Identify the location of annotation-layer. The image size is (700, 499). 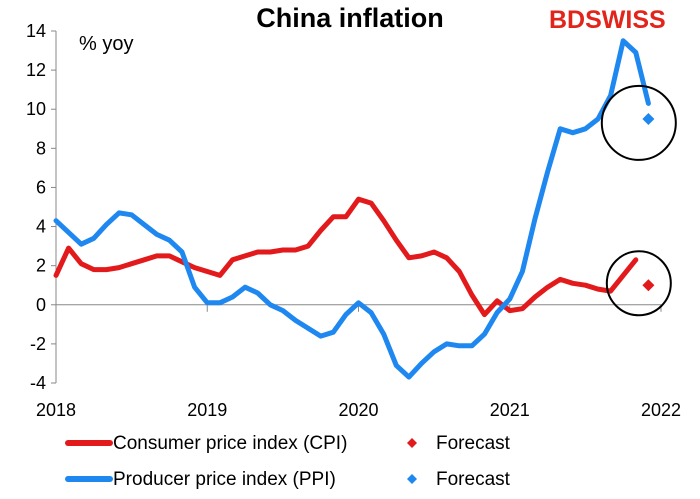
(638, 200).